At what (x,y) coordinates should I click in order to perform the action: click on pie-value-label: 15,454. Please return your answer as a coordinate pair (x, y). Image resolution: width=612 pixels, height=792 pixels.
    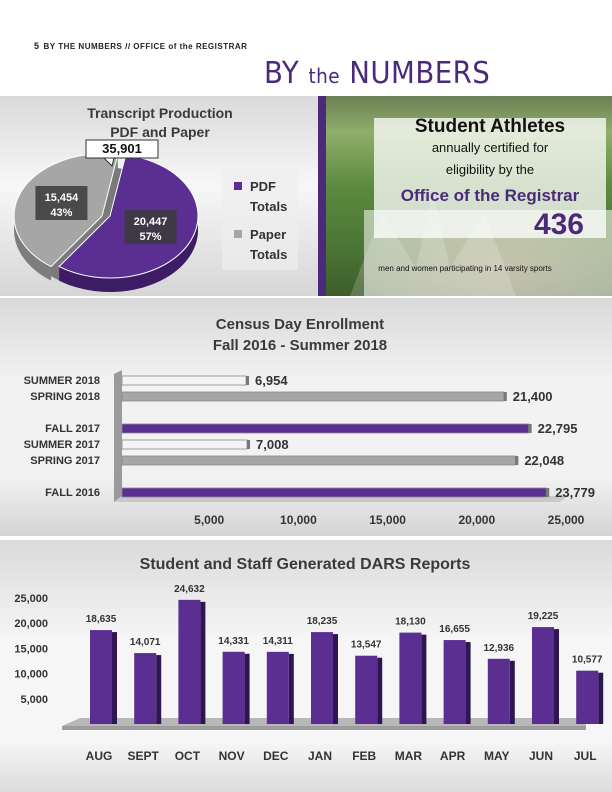
    Looking at the image, I should click on (62, 198).